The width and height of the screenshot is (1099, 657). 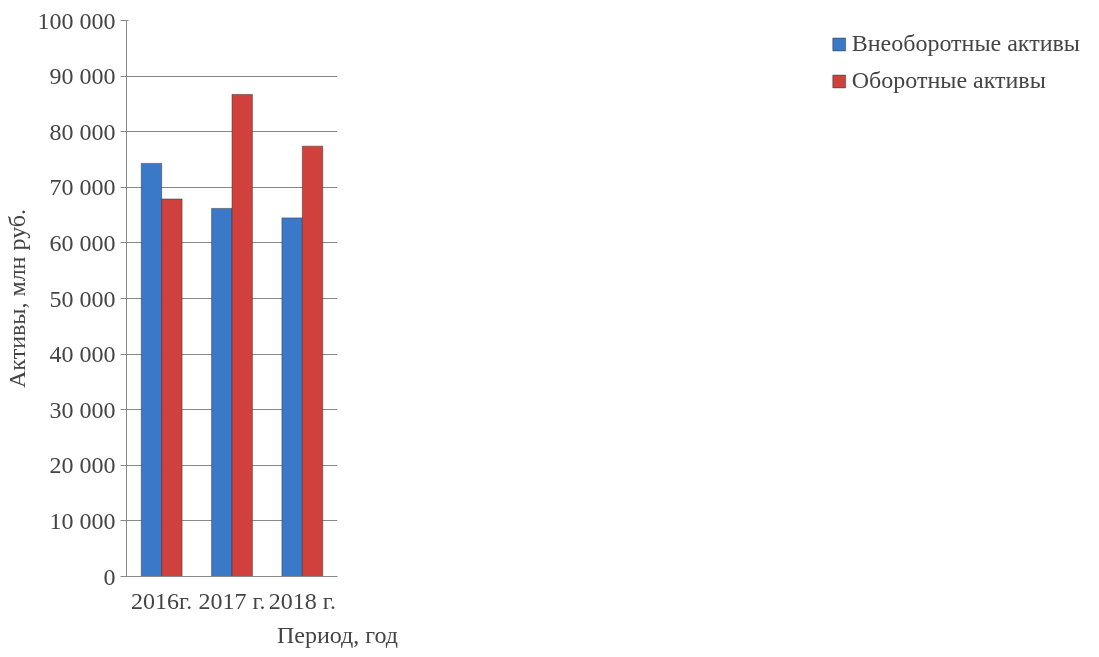 What do you see at coordinates (82, 409) in the screenshot?
I see `y-tick-label: 30 000` at bounding box center [82, 409].